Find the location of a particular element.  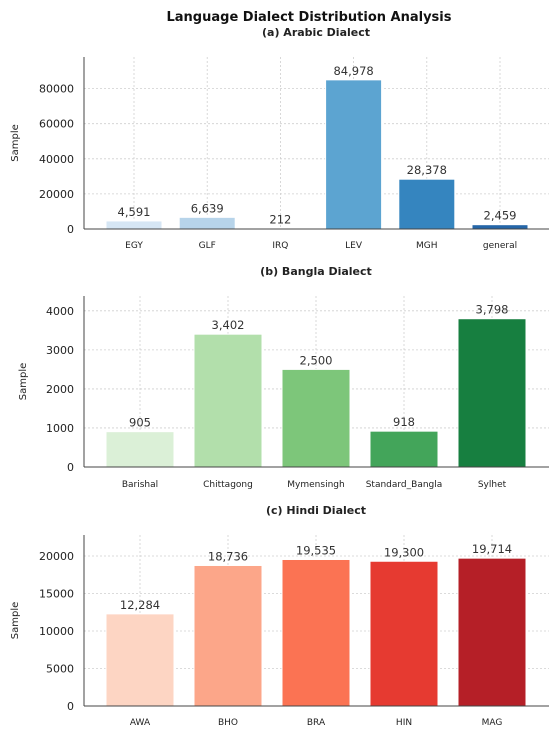

x-tick-label: EGY is located at coordinates (134, 246).